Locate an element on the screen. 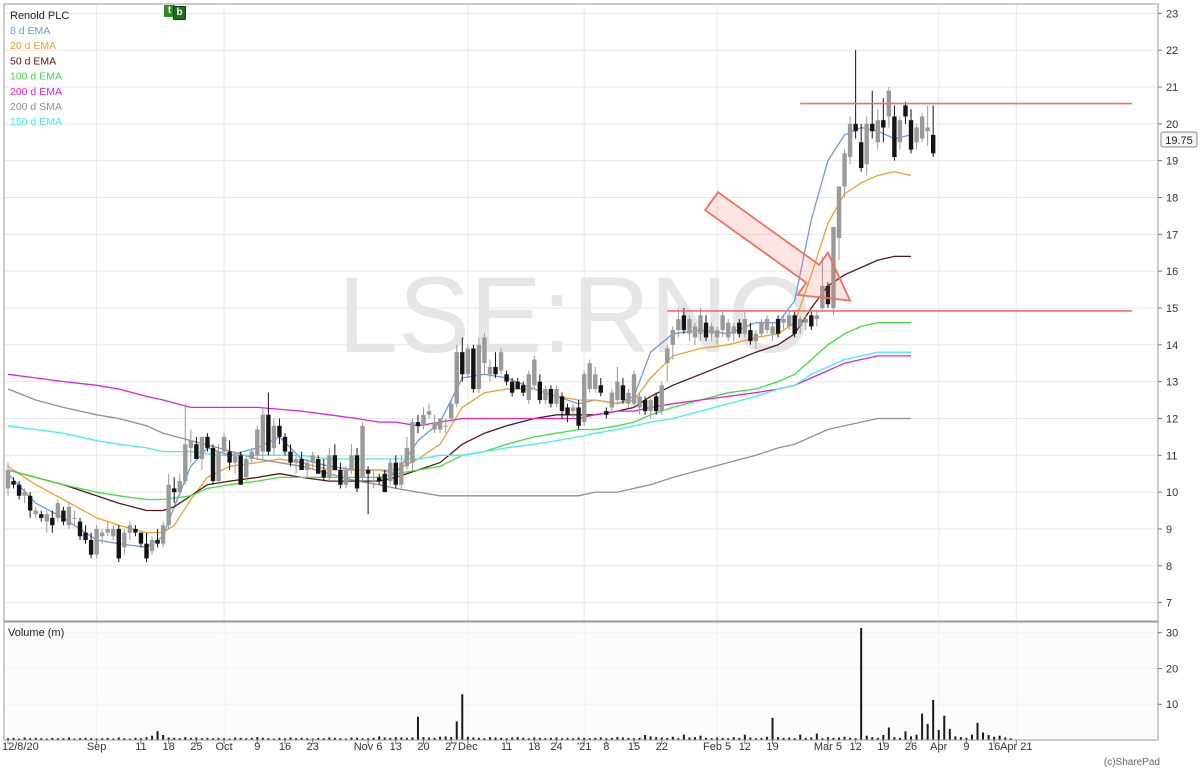 Image resolution: width=1200 pixels, height=773 pixels. volume-panel-frame is located at coordinates (581, 681).